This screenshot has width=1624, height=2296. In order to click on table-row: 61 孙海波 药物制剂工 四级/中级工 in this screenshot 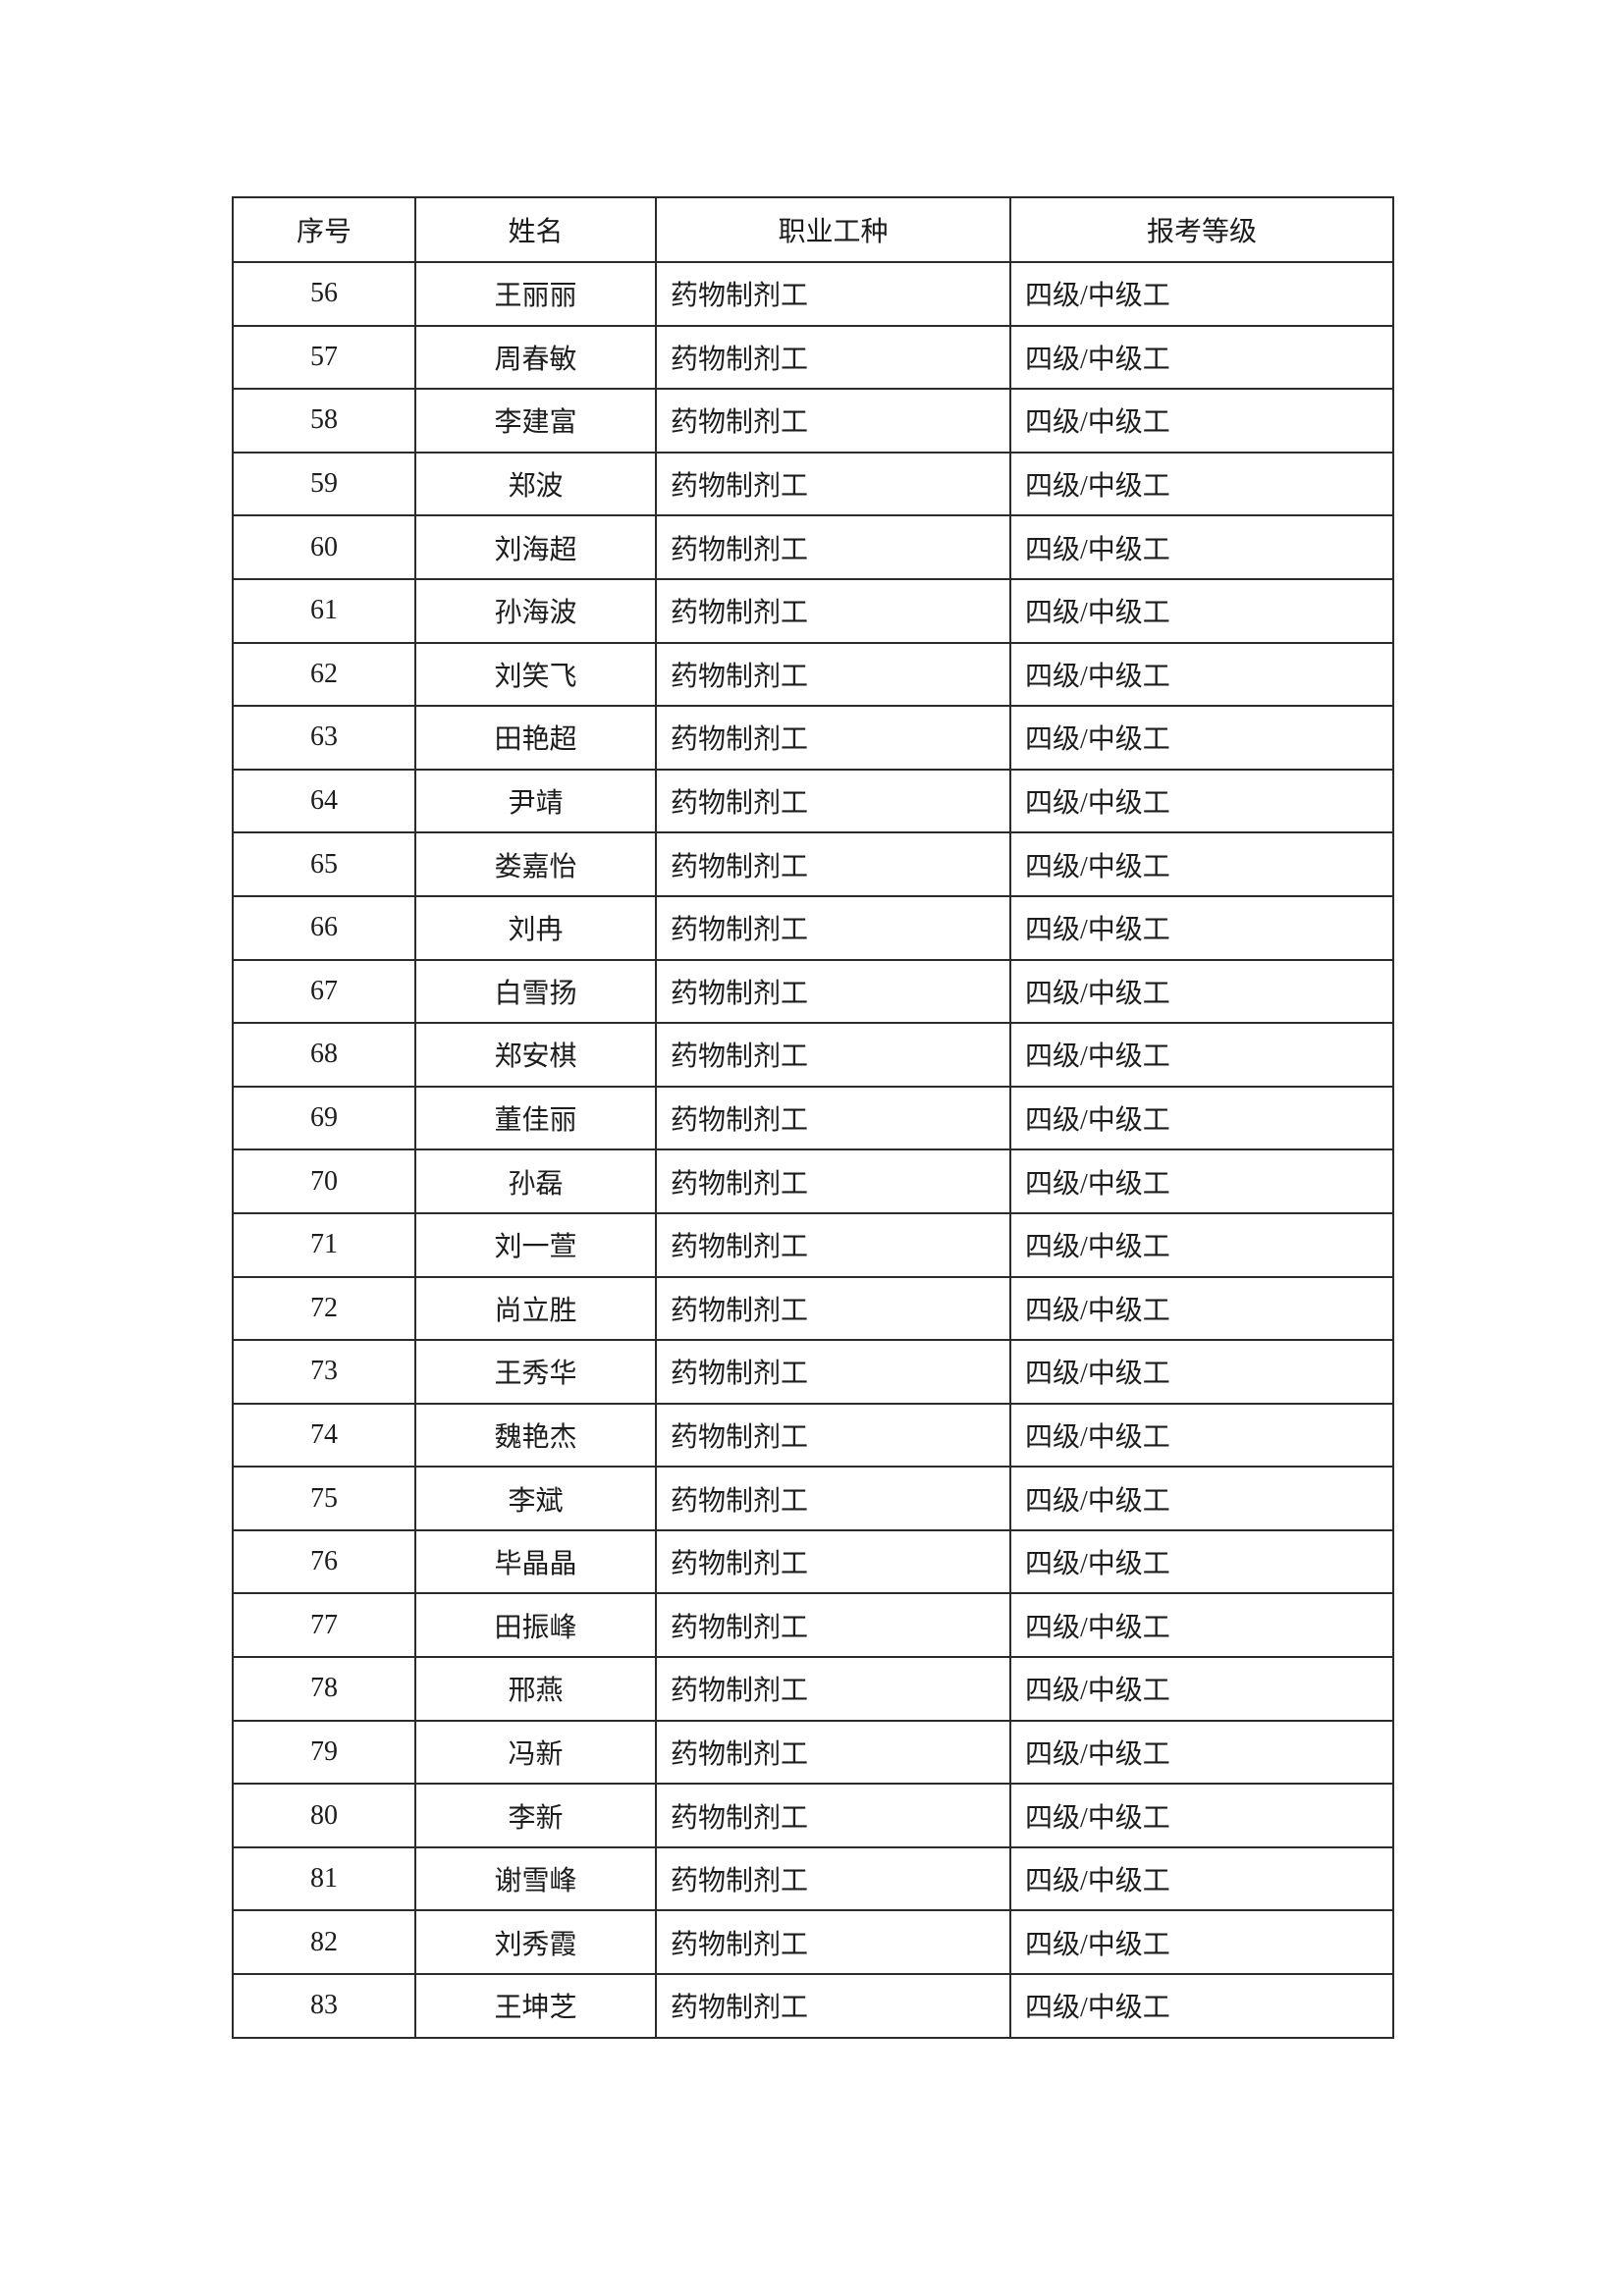, I will do `click(813, 610)`.